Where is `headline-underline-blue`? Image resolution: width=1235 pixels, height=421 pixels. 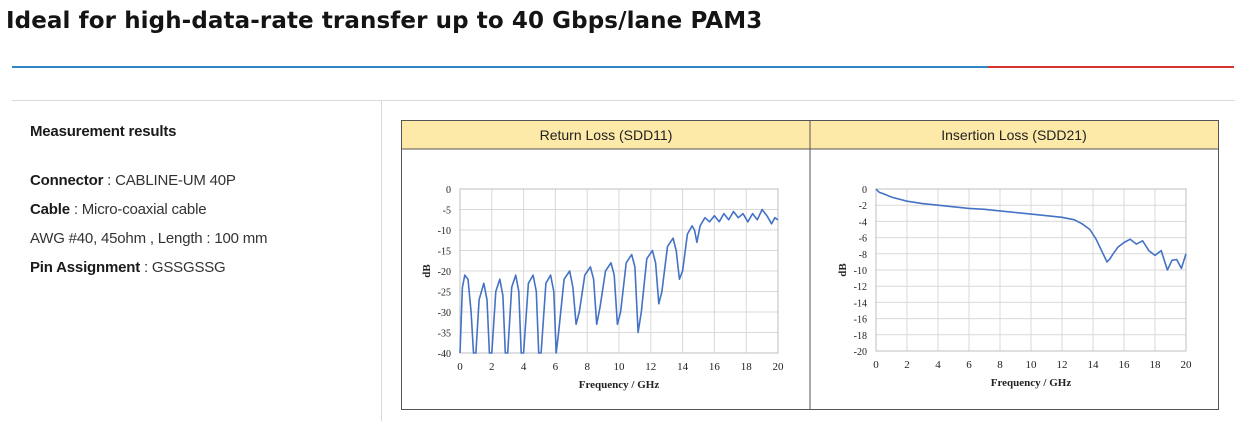
headline-underline-blue is located at coordinates (500, 67).